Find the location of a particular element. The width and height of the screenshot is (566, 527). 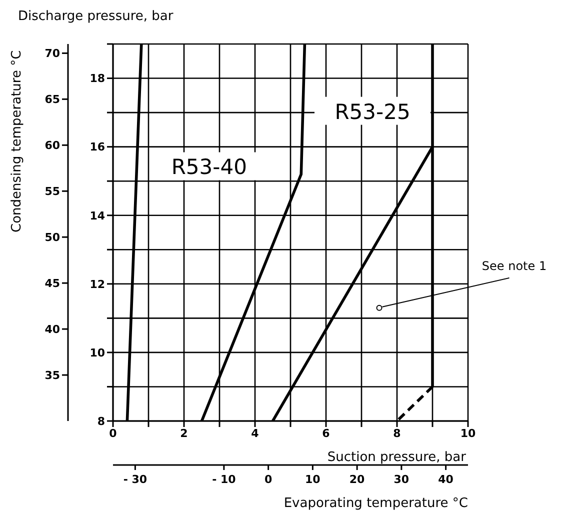

y-axis-title: Discharge pressure, bar is located at coordinates (96, 16).